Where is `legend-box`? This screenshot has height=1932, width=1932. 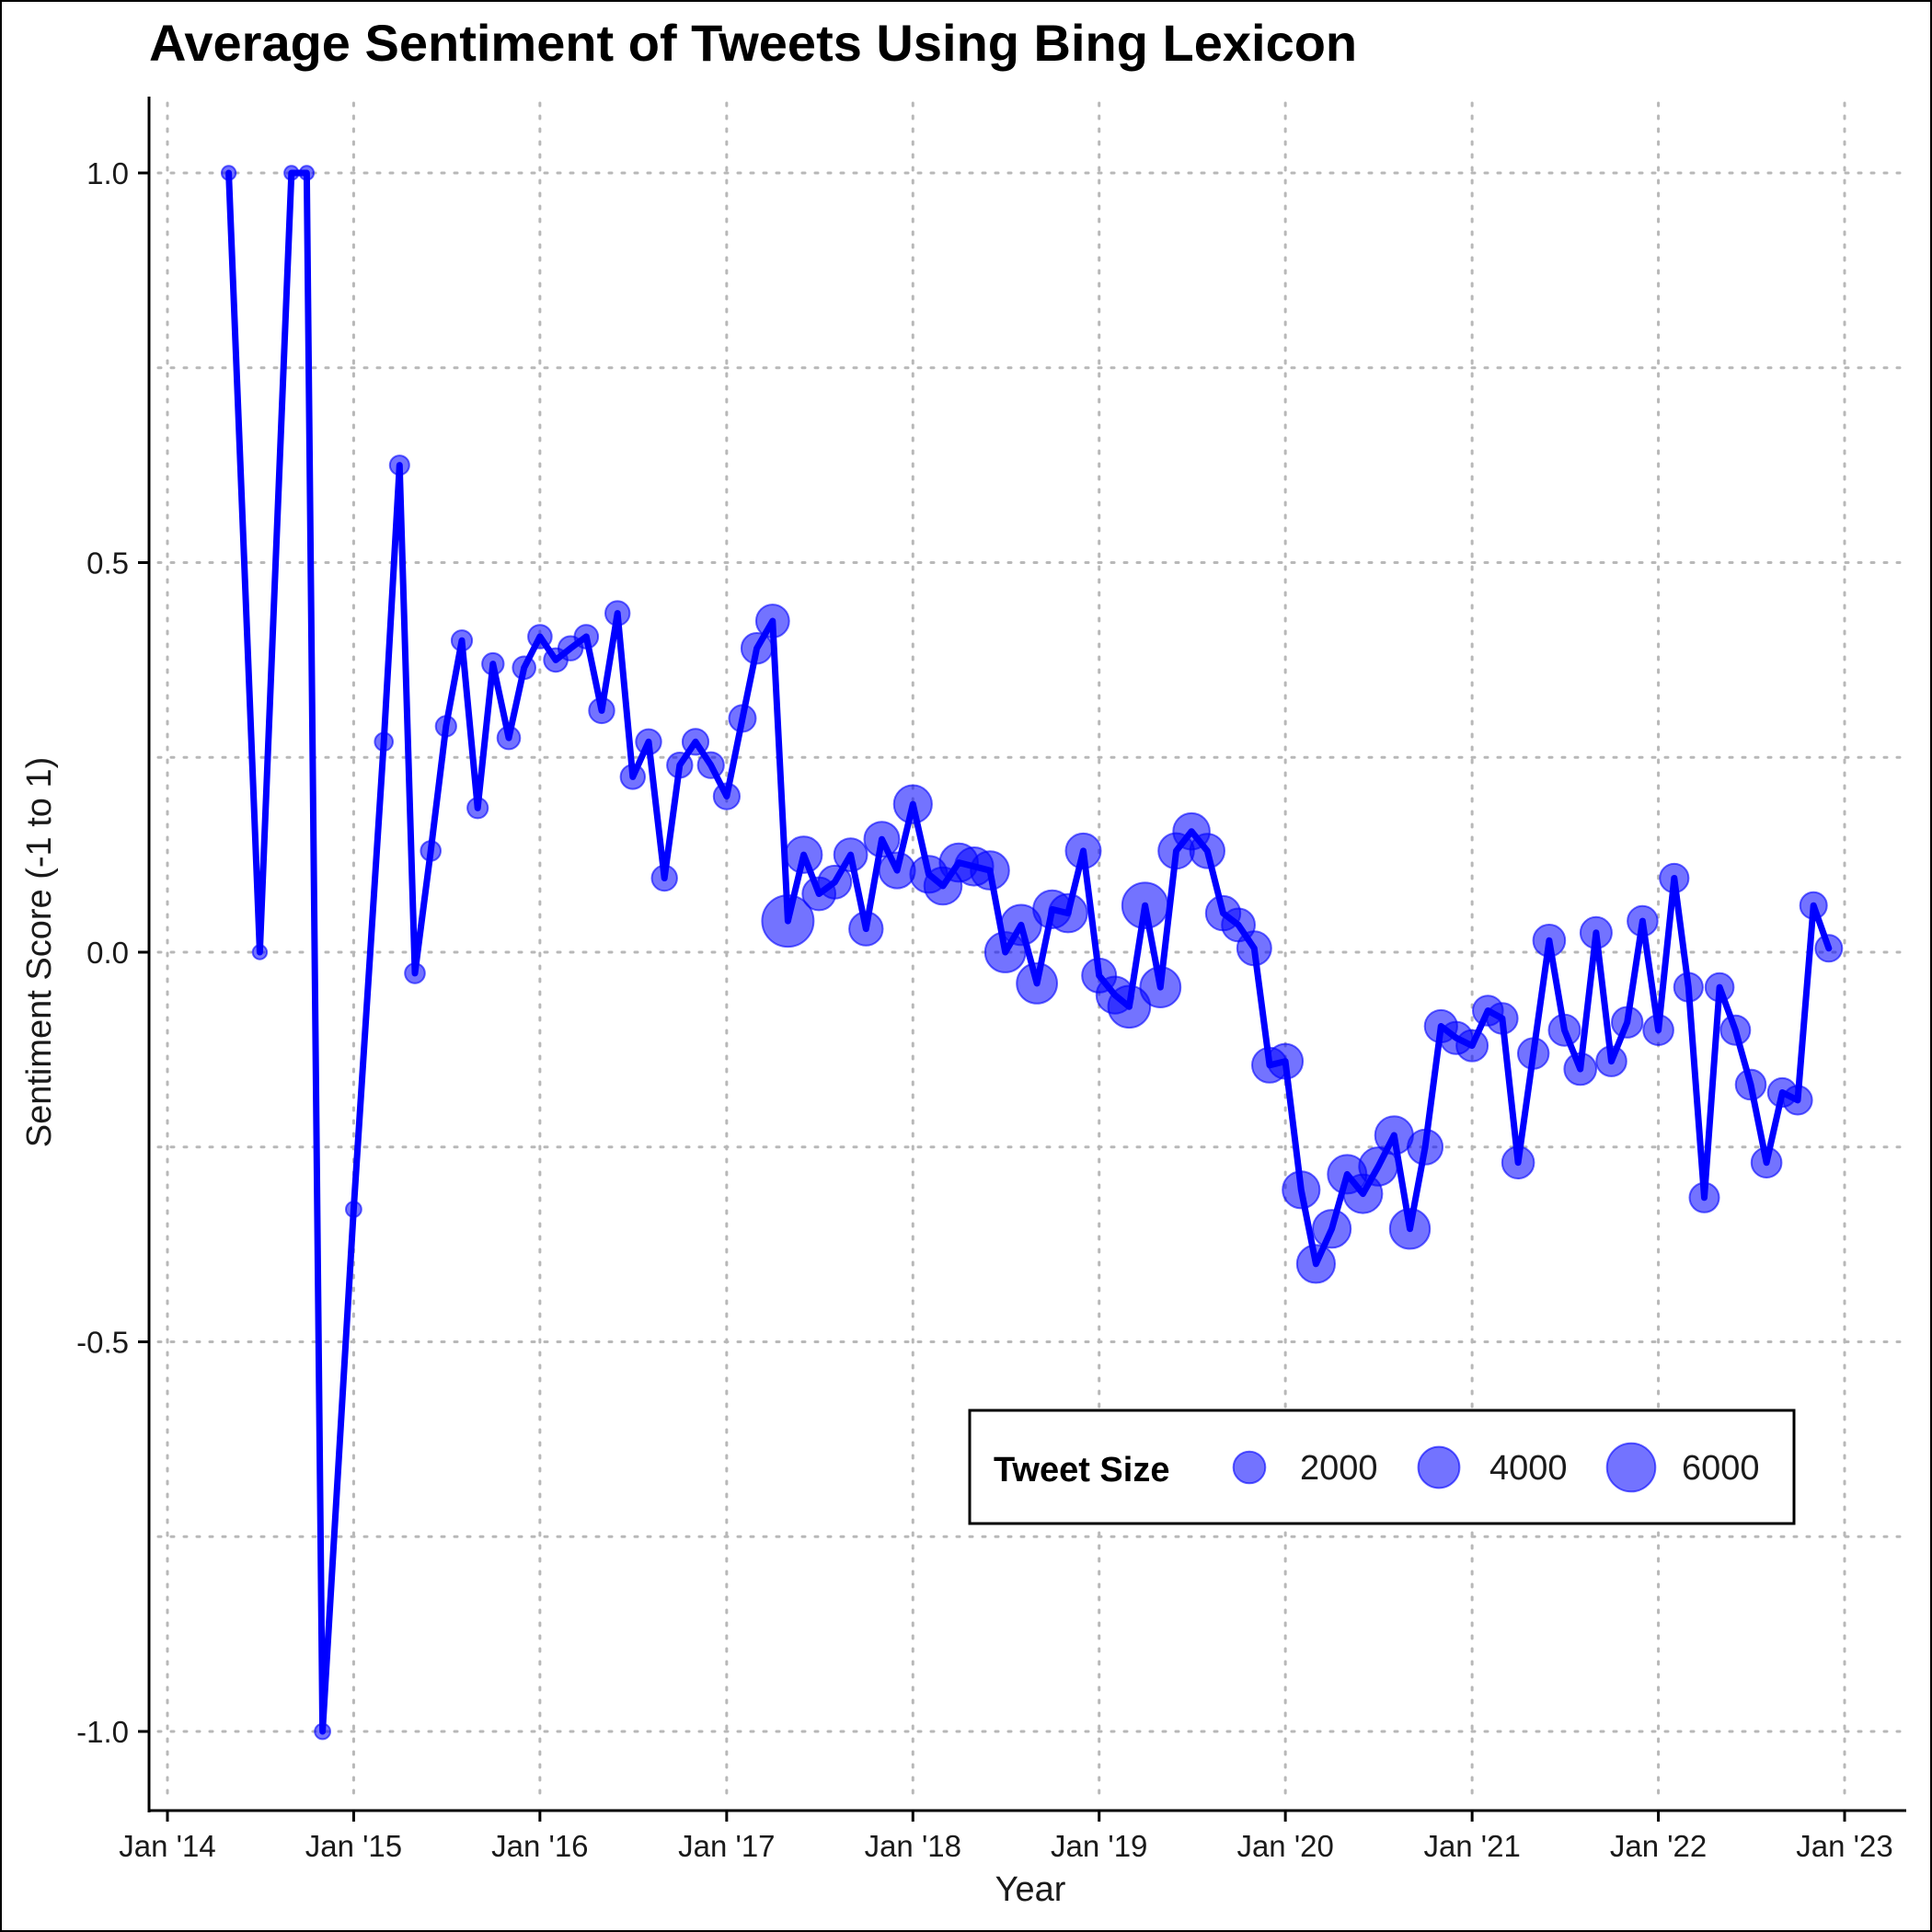
legend-box is located at coordinates (1382, 1467).